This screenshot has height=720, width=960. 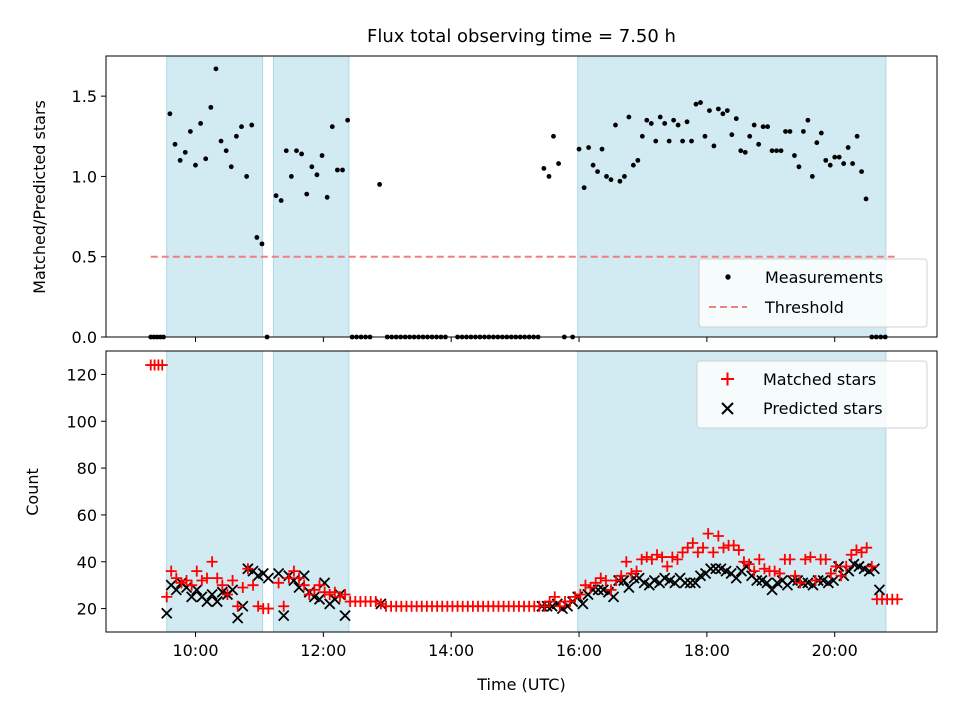 I want to click on bottom-legend-box, so click(x=812, y=394).